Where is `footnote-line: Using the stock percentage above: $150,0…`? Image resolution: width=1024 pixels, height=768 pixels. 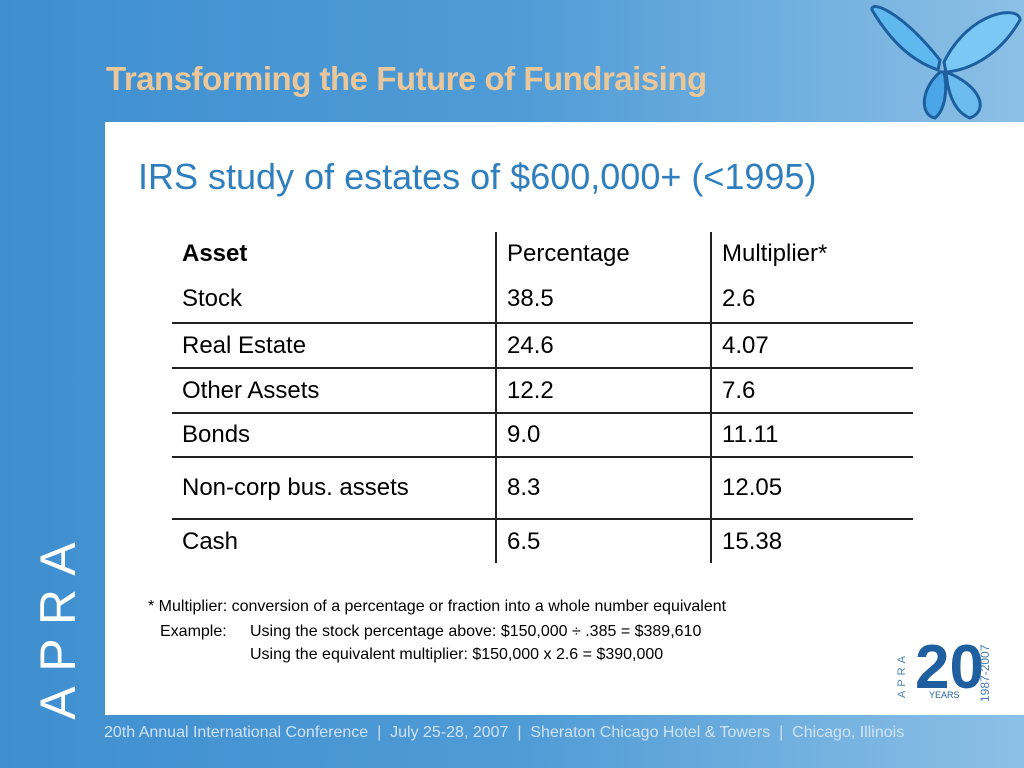 footnote-line: Using the stock percentage above: $150,0… is located at coordinates (476, 631).